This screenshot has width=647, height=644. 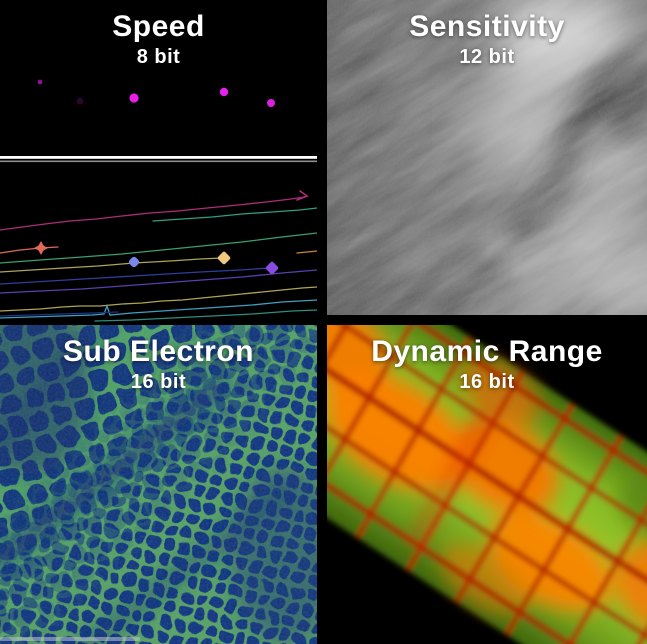 I want to click on speed-markers, so click(x=156, y=258).